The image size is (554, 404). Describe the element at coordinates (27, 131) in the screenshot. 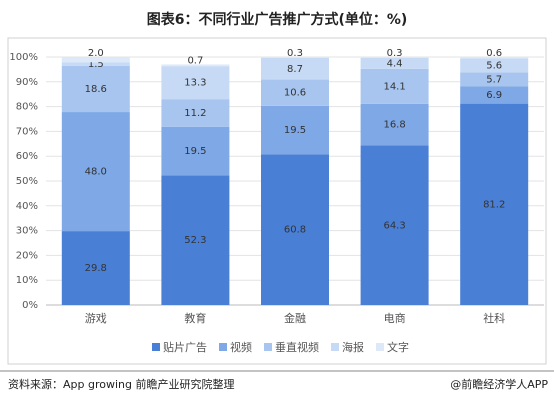

I see `y-tick-label: 70%` at that location.